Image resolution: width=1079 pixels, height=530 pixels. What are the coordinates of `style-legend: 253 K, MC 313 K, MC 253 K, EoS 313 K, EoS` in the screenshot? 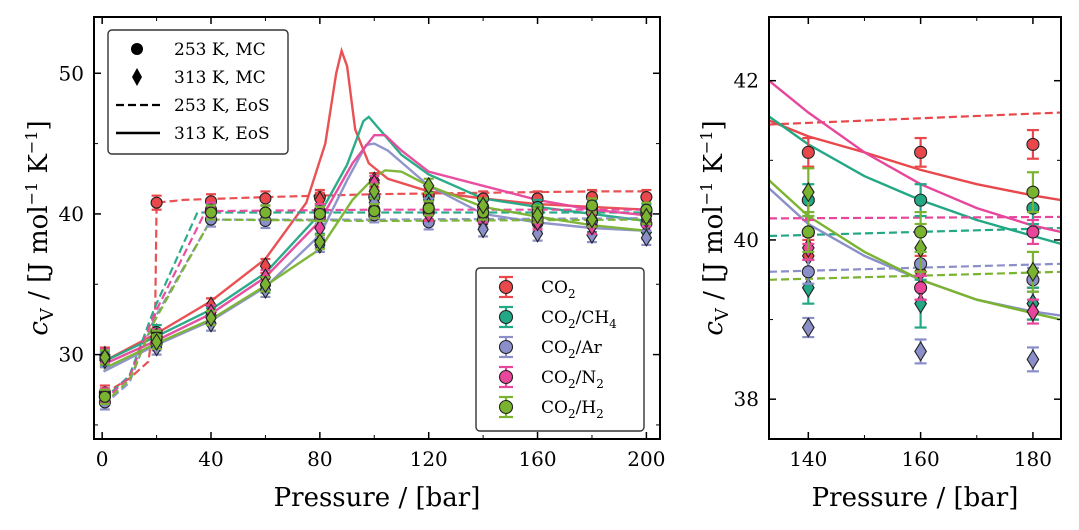 It's located at (198, 92).